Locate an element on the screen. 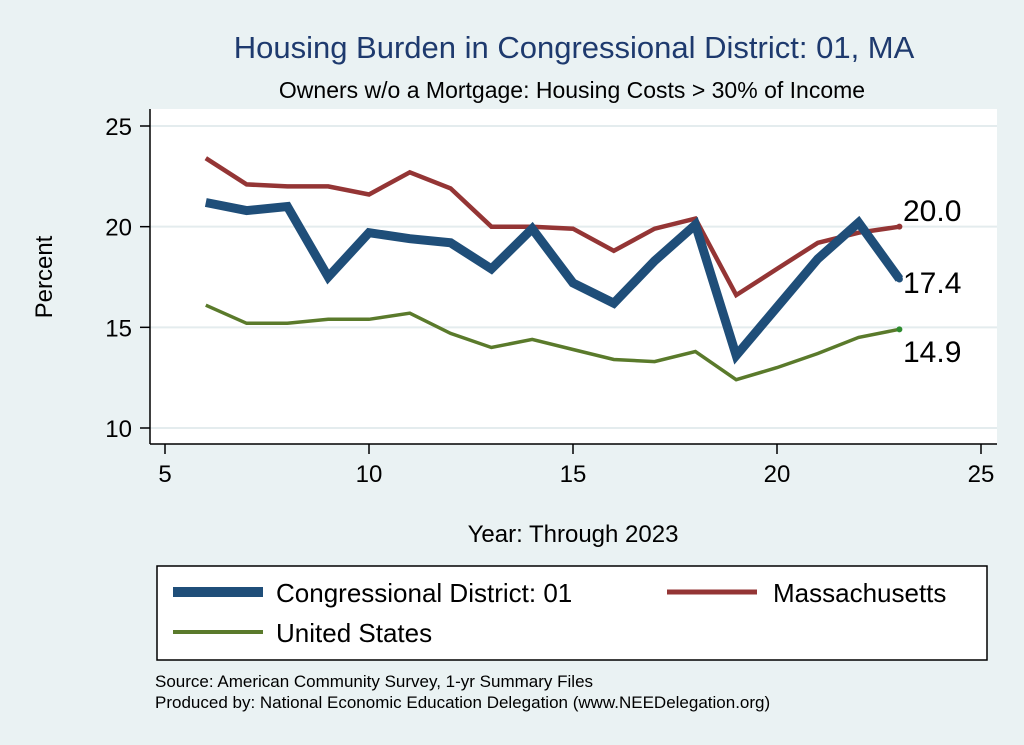 The width and height of the screenshot is (1024, 745). y-tick-label: 15 is located at coordinates (118, 328).